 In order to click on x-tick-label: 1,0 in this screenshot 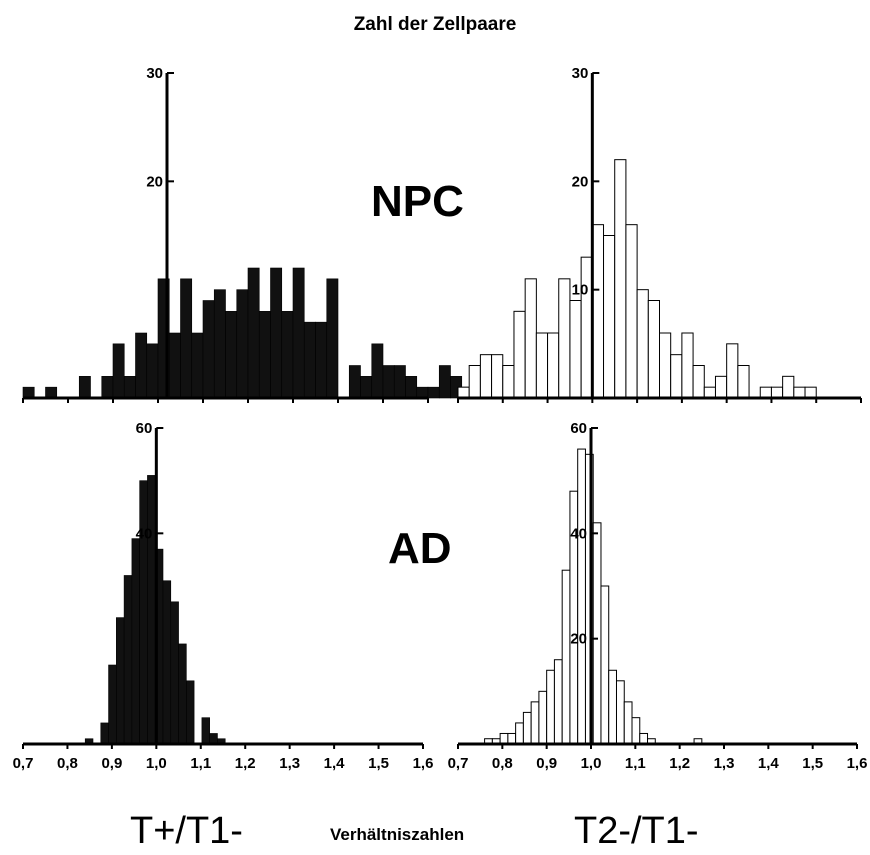, I will do `click(591, 763)`.